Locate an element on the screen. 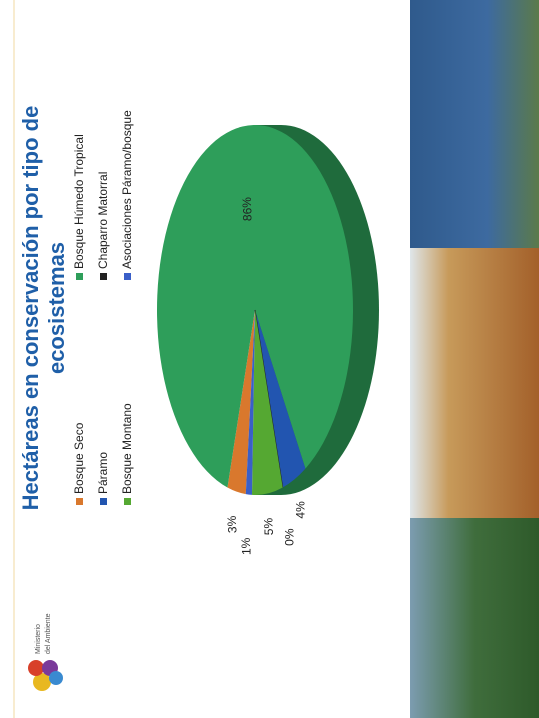  data-label: 1% is located at coordinates (246, 546).